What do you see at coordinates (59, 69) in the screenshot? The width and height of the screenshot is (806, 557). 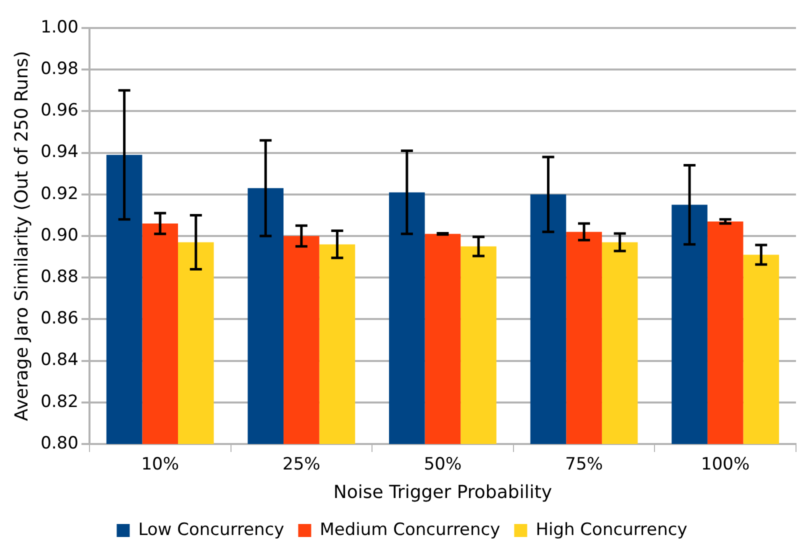 I see `y-tick-label: 0.98` at bounding box center [59, 69].